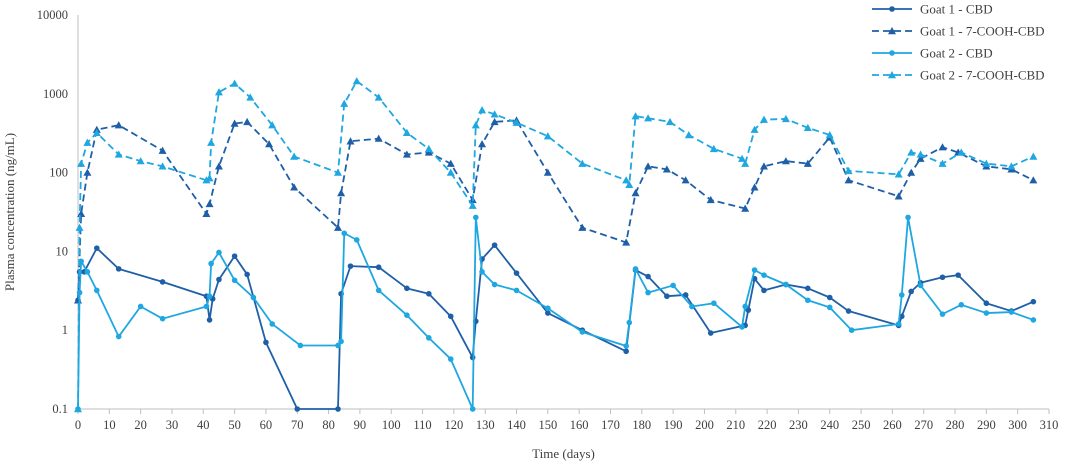 The height and width of the screenshot is (465, 1065). What do you see at coordinates (391, 425) in the screenshot?
I see `x-tick-label: 100` at bounding box center [391, 425].